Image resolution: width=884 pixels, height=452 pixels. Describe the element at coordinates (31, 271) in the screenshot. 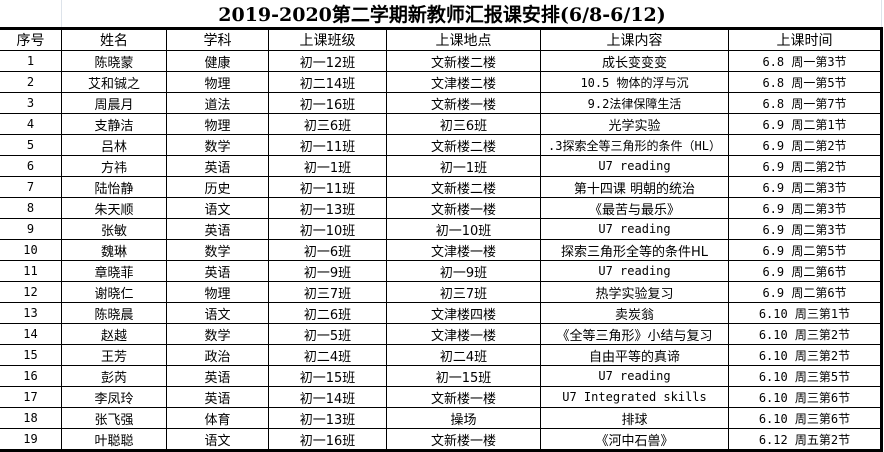

I see `cell-col-index: 11` at that location.